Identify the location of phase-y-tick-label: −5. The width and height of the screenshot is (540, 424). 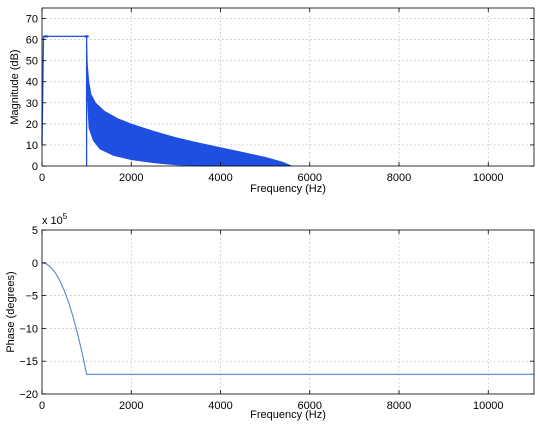
(31, 297).